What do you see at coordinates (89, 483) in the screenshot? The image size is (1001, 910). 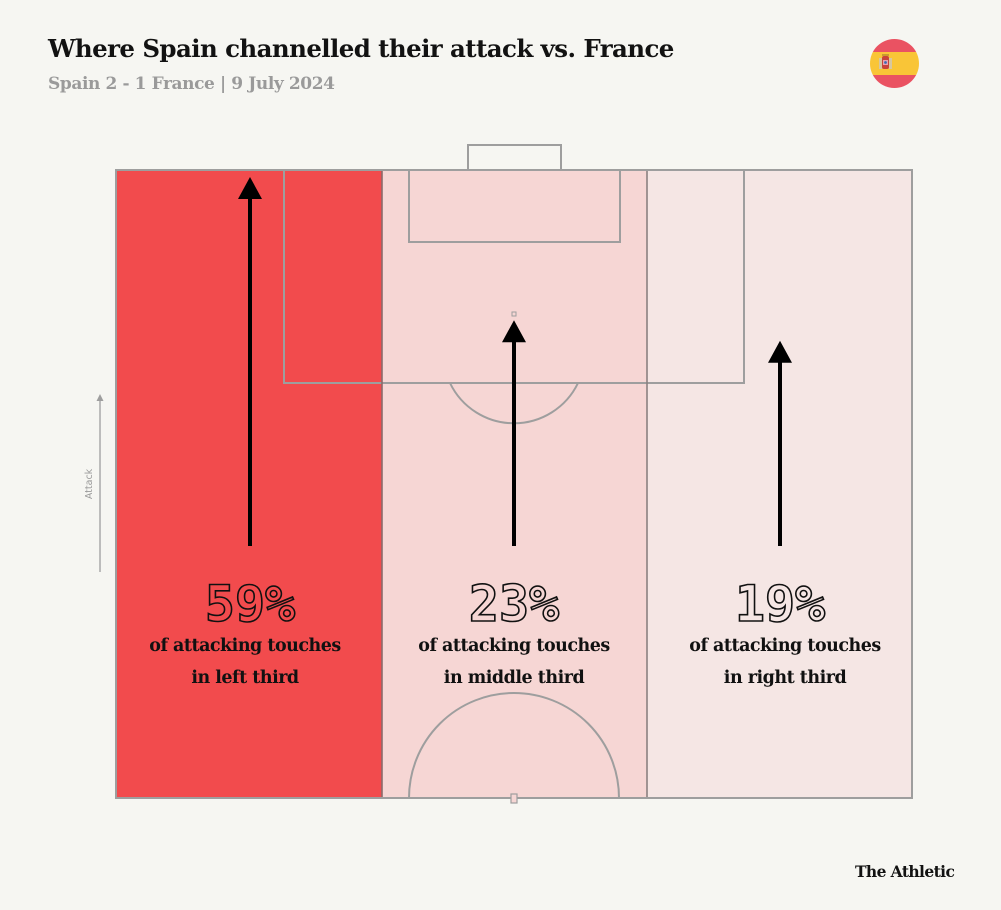 I see `attack-axis-label: Attack` at bounding box center [89, 483].